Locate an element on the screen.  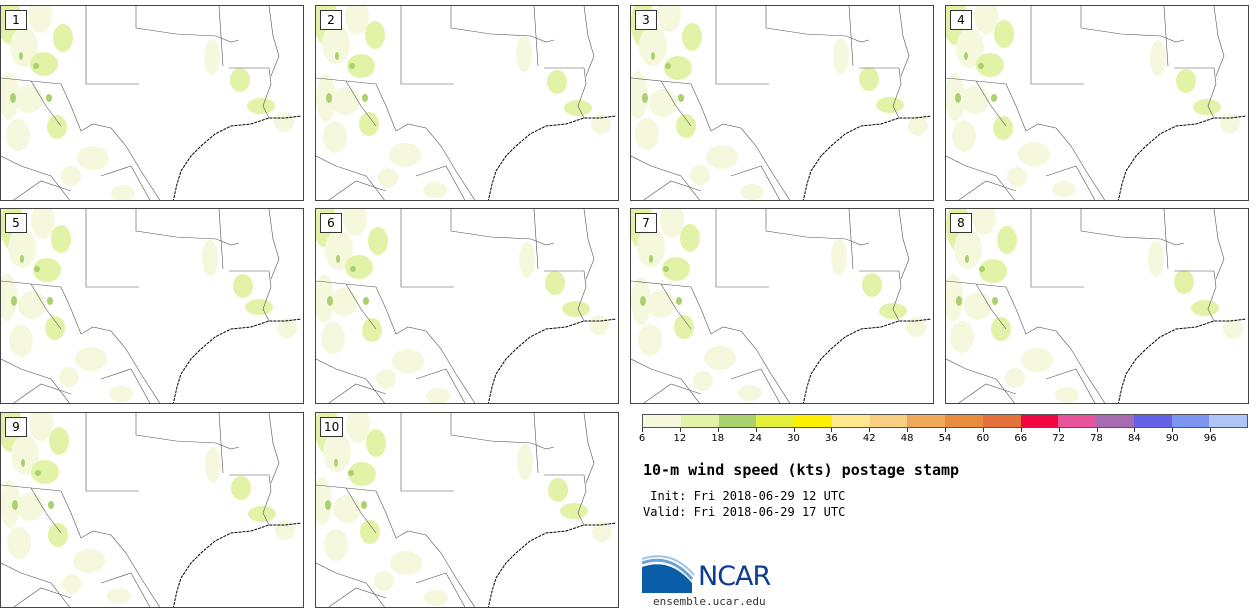
legend-tick-label: 60 is located at coordinates (983, 438).